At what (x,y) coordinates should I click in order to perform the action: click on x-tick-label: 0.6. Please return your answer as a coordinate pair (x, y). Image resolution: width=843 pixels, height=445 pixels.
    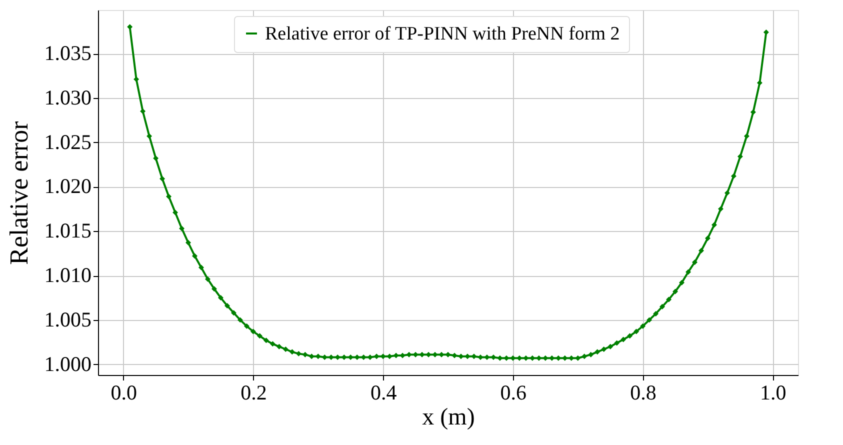
    Looking at the image, I should click on (513, 392).